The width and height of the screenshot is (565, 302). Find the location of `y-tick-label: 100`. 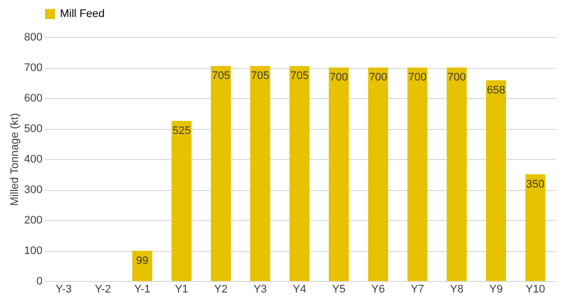

y-tick-label: 100 is located at coordinates (33, 251).